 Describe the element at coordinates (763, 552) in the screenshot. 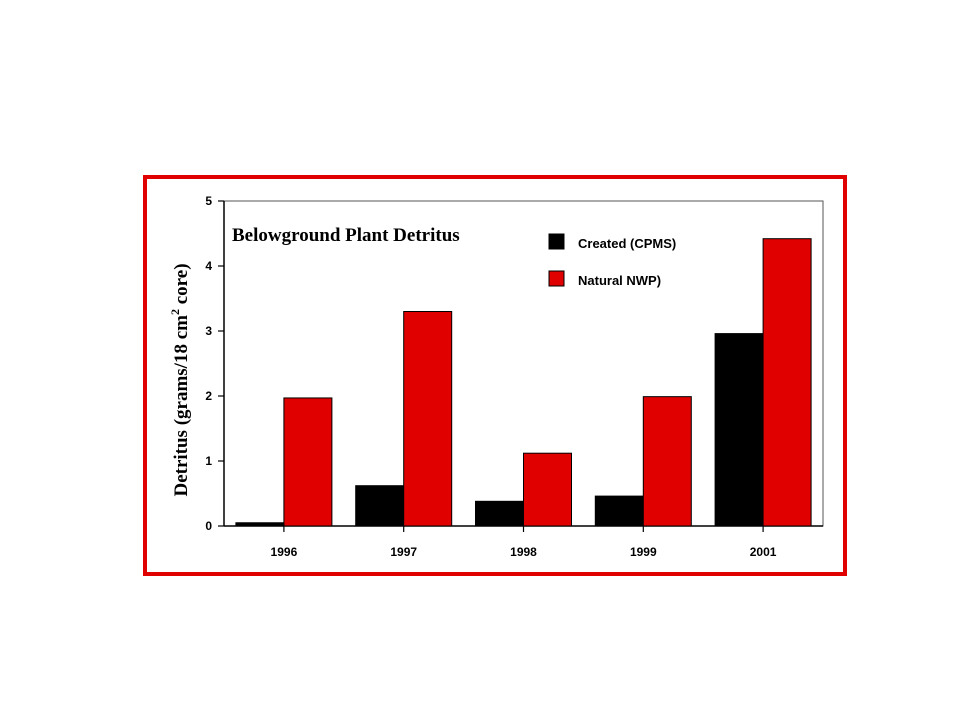

I see `x-tick-label: 2001` at that location.